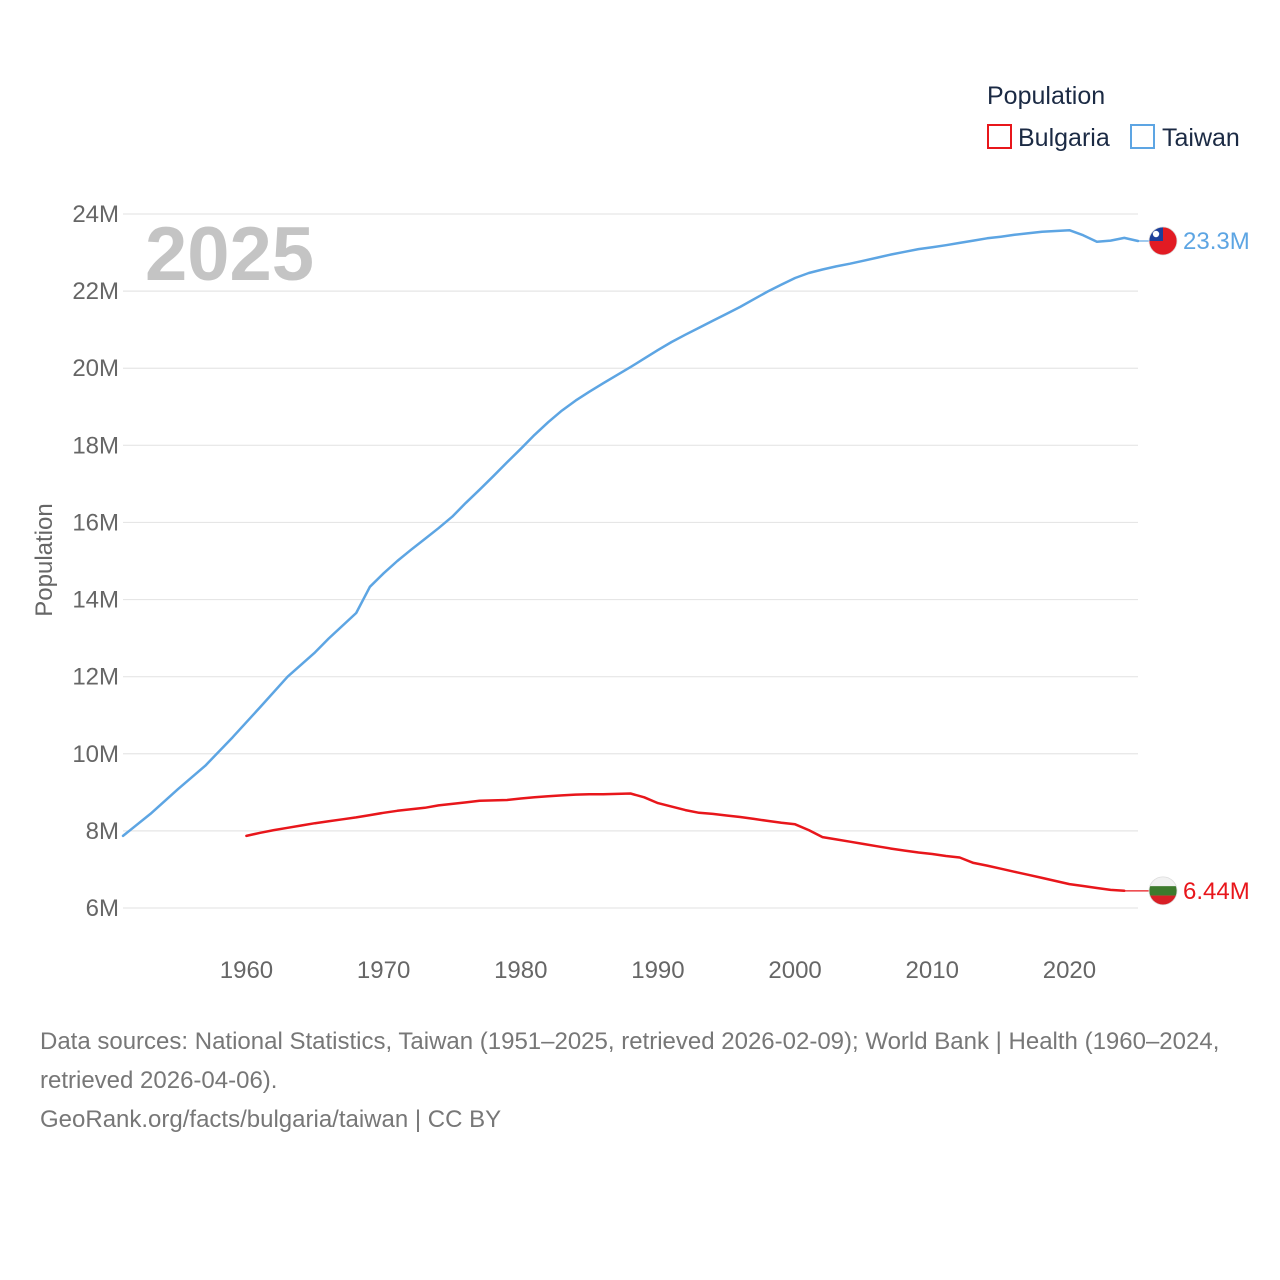  What do you see at coordinates (102, 908) in the screenshot?
I see `y-tick-label: 6M` at bounding box center [102, 908].